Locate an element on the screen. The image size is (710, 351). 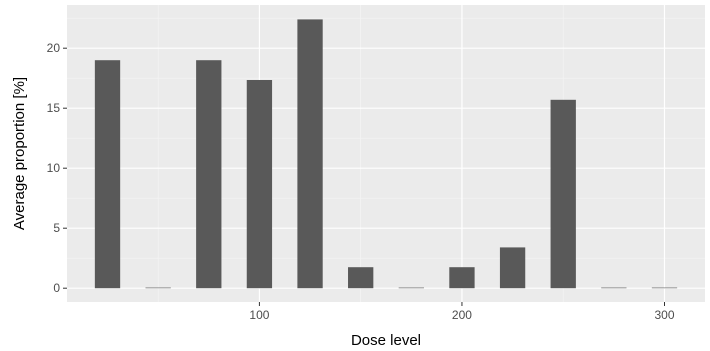
y-tick-label: 20 is located at coordinates (54, 48).